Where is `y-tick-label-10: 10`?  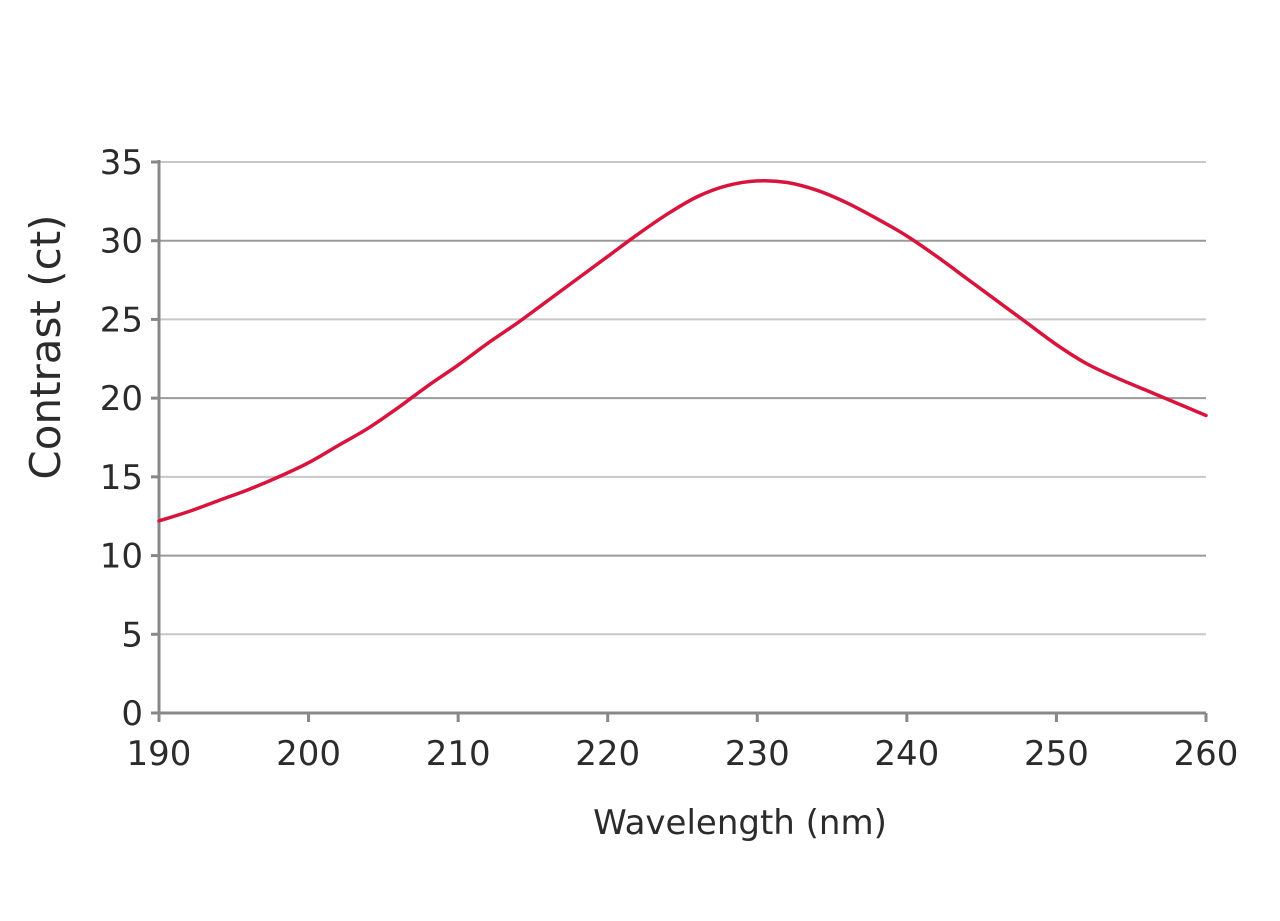
y-tick-label-10: 10 is located at coordinates (121, 557).